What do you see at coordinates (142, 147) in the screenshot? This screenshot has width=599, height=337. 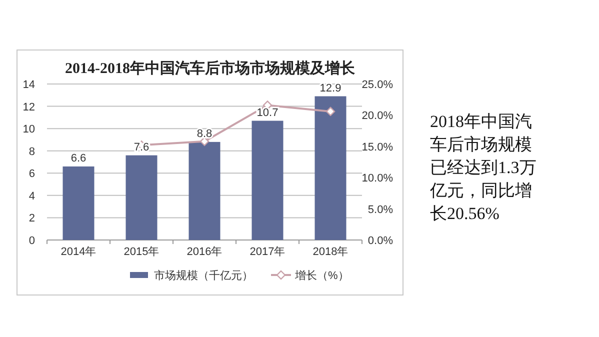 I see `data-label: 7.6` at bounding box center [142, 147].